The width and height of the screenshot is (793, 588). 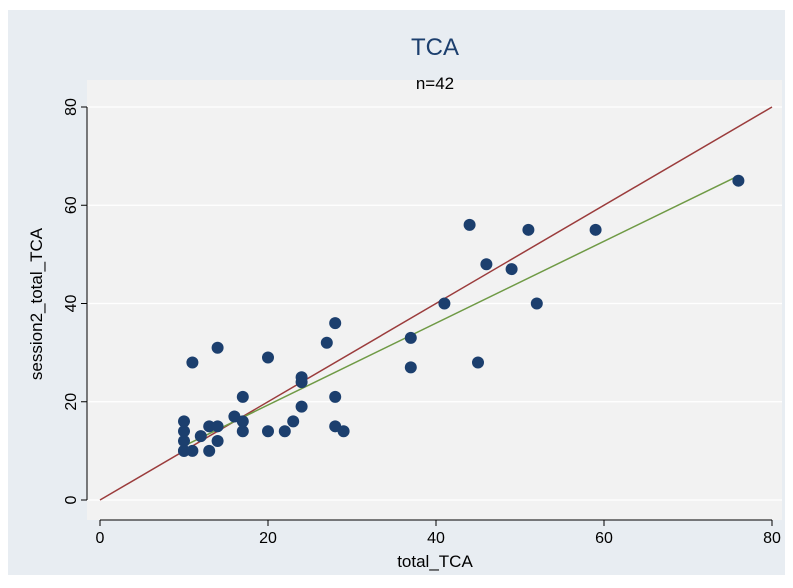 I want to click on y-tick-label-0: 0, so click(x=71, y=499).